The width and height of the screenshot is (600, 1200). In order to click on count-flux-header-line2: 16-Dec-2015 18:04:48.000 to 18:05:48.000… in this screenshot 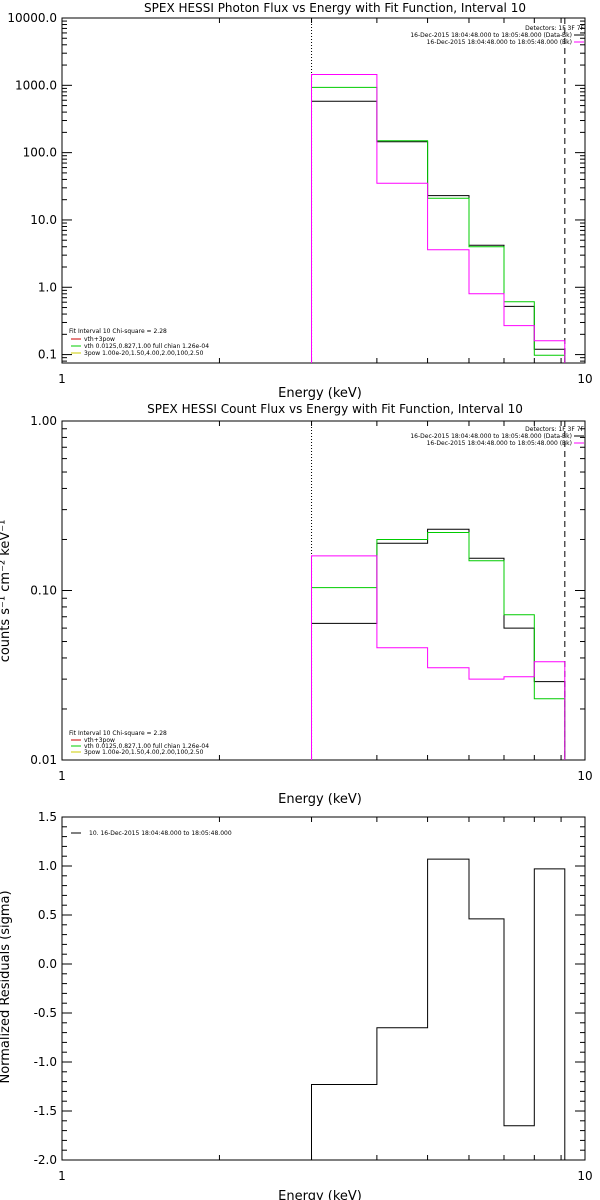, I will do `click(499, 443)`.